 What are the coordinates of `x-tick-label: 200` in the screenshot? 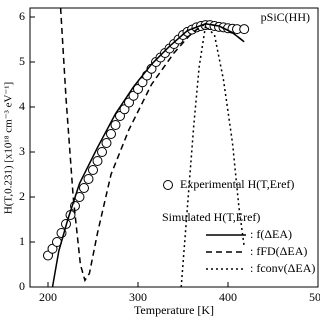 It's located at (48, 297).